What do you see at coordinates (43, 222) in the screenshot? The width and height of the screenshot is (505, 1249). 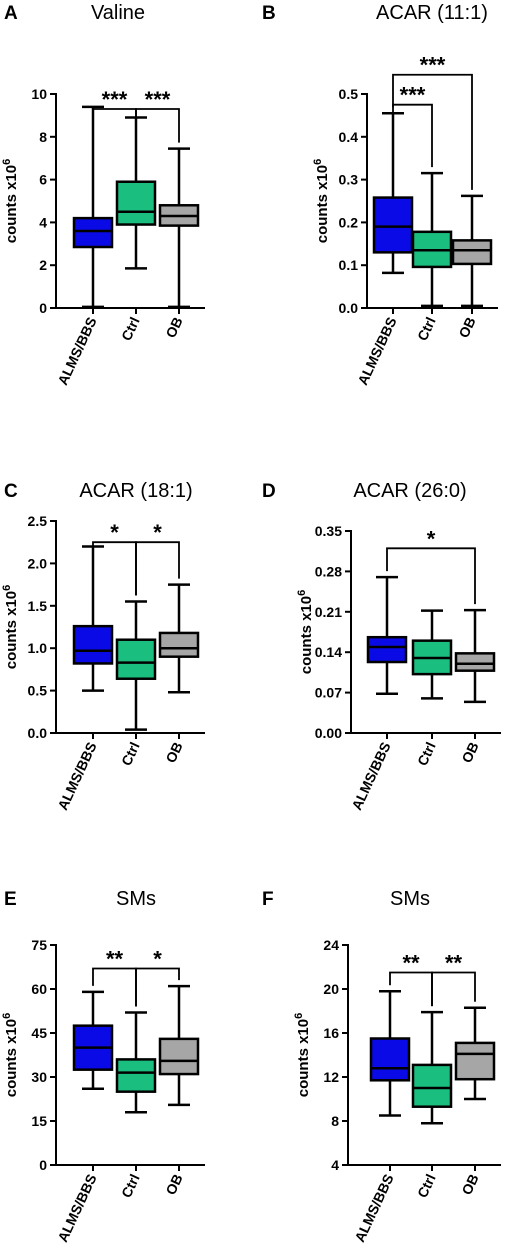 I see `y-tick-label: 4` at bounding box center [43, 222].